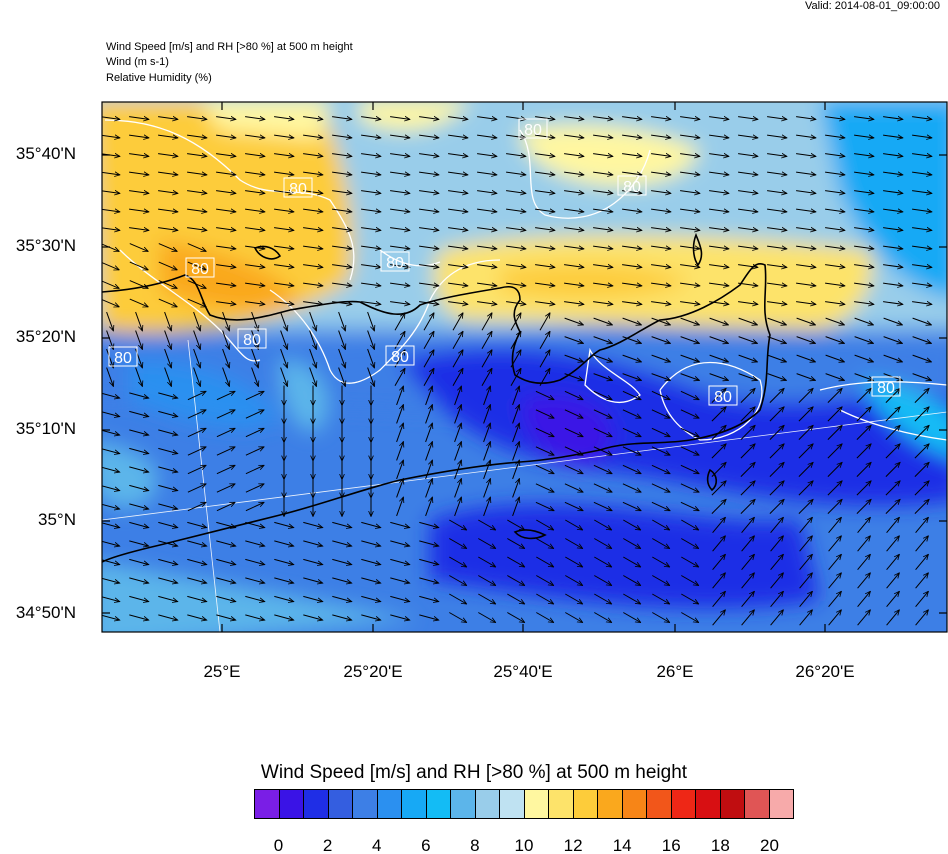  What do you see at coordinates (327, 845) in the screenshot?
I see `colorbar-tick-label: 2` at bounding box center [327, 845].